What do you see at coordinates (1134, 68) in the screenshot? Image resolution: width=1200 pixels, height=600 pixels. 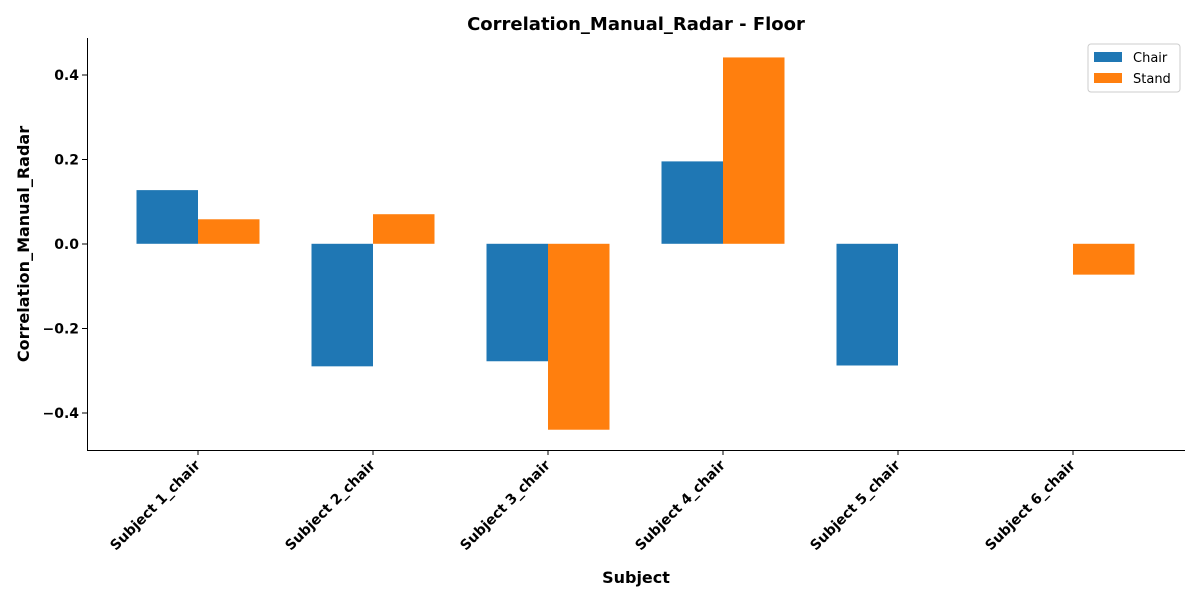 I see `legend: Chair Stand` at bounding box center [1134, 68].